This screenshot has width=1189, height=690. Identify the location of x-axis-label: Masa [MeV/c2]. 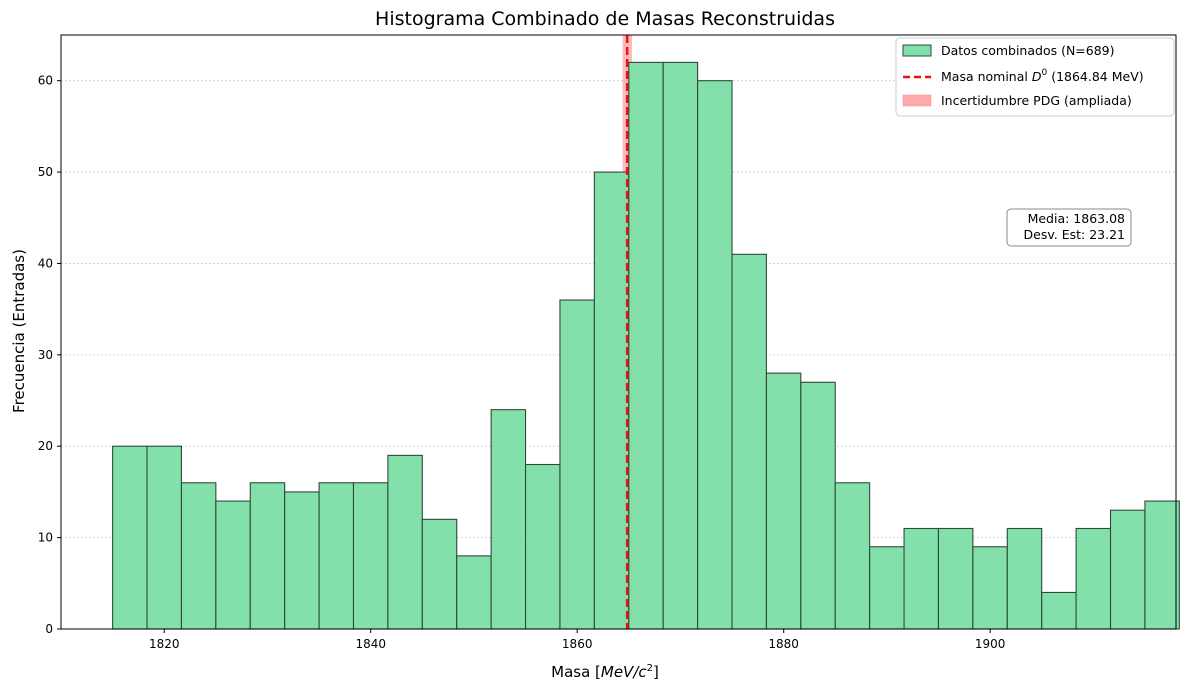
(605, 672).